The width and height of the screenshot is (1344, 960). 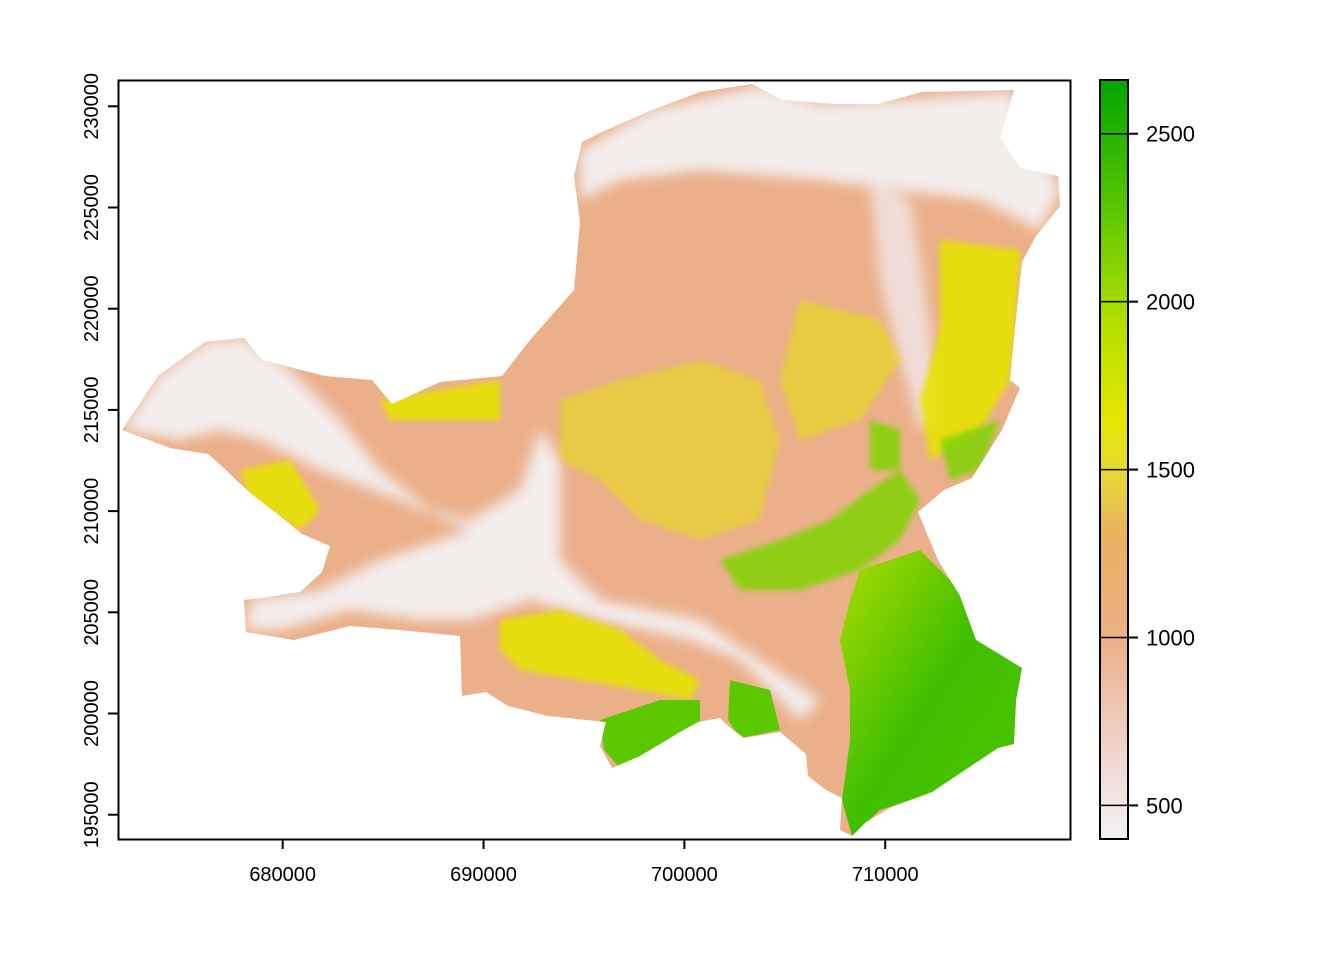 I want to click on x-tick-label: 700000, so click(x=684, y=875).